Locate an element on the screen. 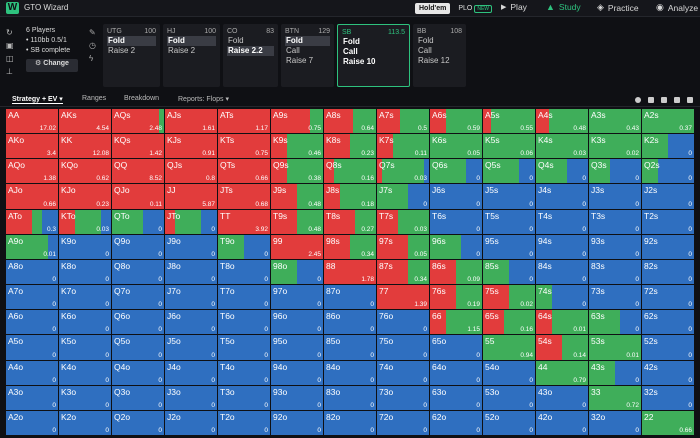  hand-cell: 74o 0 is located at coordinates (403, 372).